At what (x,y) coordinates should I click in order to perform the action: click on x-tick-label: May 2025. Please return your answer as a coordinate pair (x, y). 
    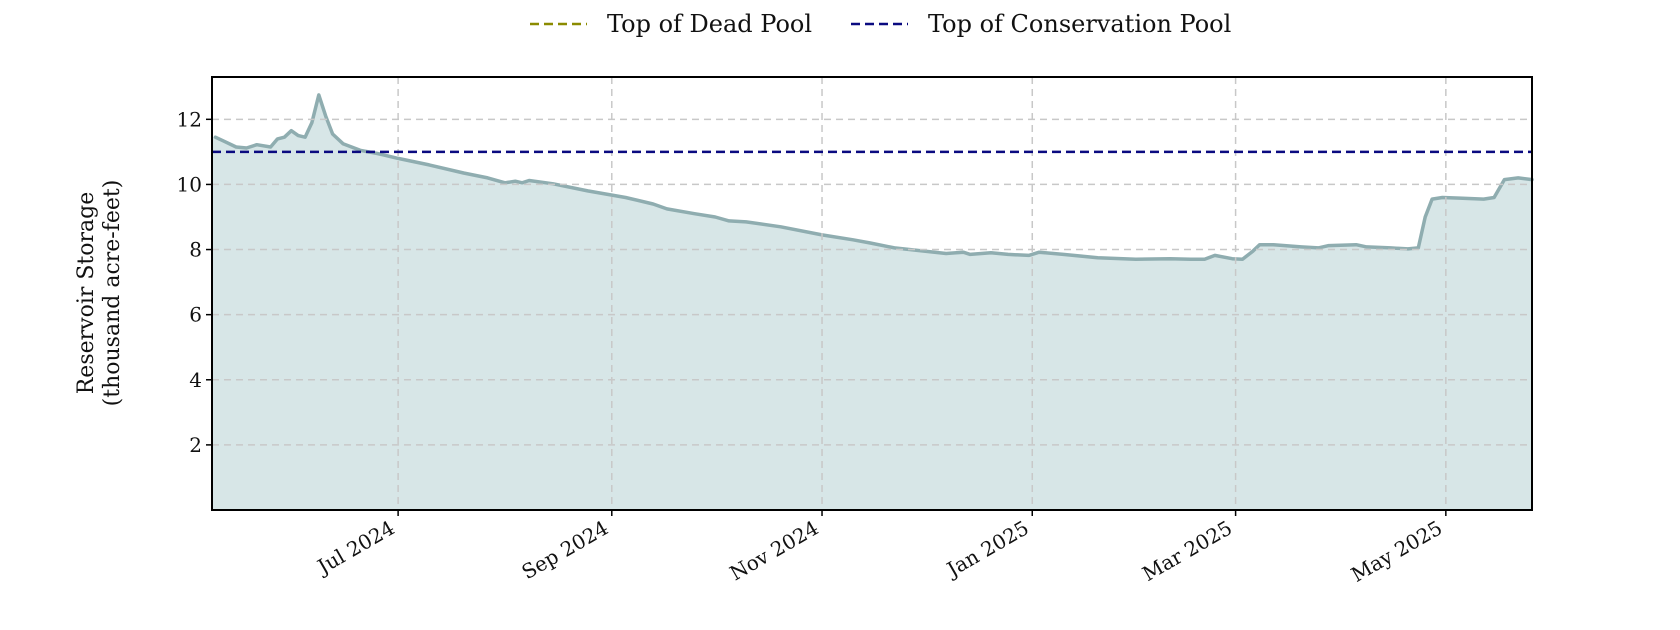
    Looking at the image, I should click on (1396, 551).